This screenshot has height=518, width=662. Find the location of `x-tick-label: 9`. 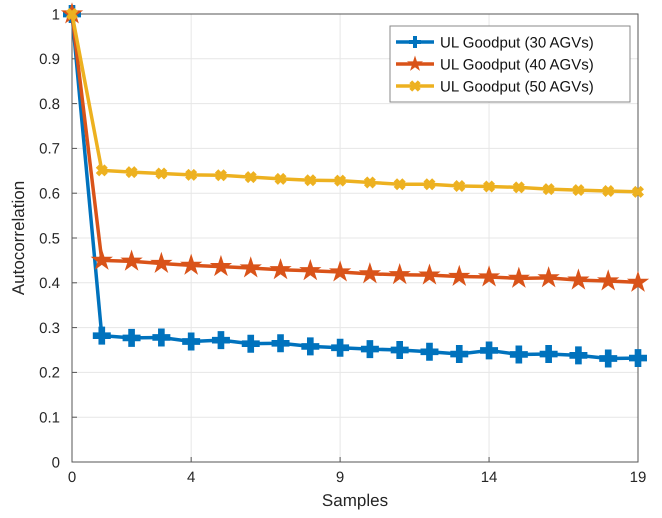

x-tick-label: 9 is located at coordinates (340, 477).